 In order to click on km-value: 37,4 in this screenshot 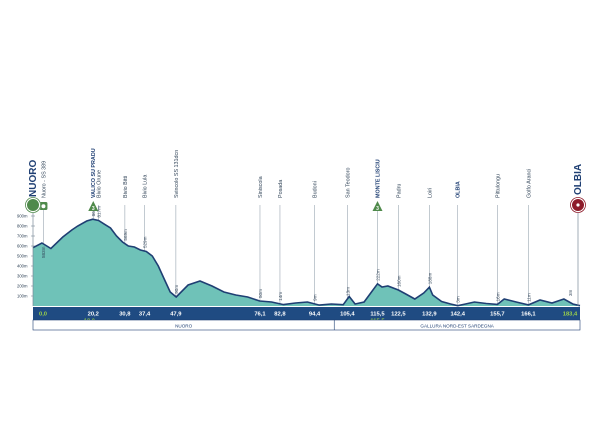, I will do `click(145, 315)`.